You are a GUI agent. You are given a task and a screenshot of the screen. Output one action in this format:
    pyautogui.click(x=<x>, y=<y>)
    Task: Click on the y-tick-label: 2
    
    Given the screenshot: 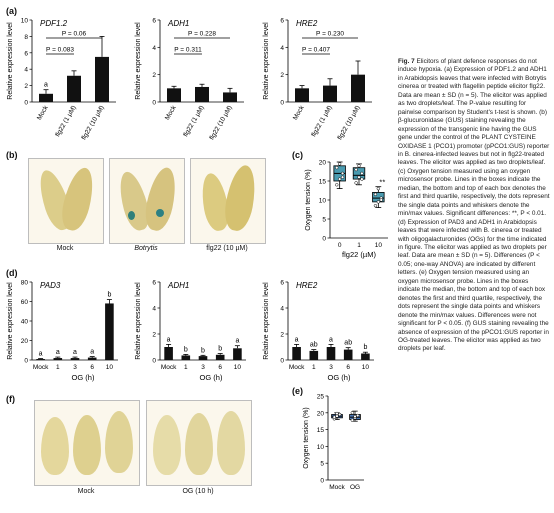 What is the action you would take?
    pyautogui.click(x=26, y=86)
    